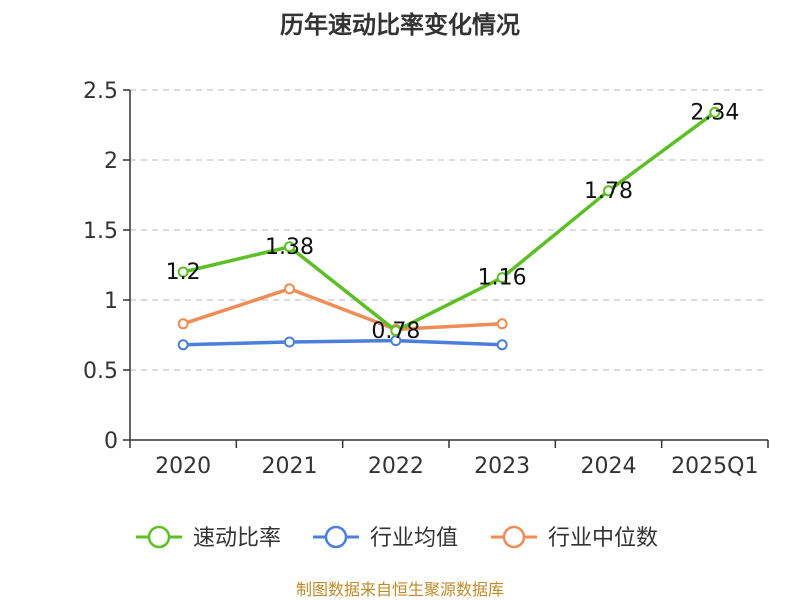 This screenshot has height=600, width=800. Describe the element at coordinates (183, 466) in the screenshot. I see `x-tick-label: 2020` at that location.